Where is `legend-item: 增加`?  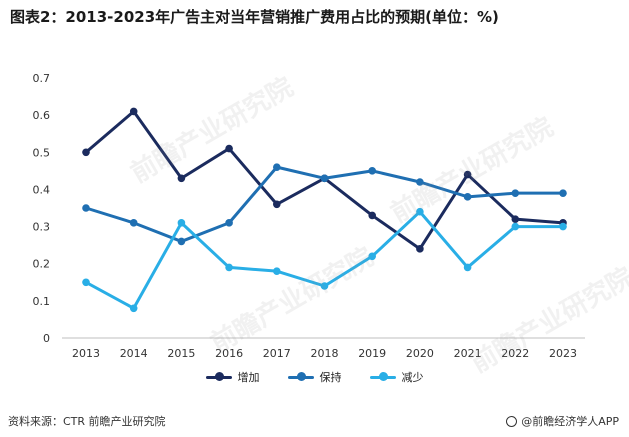
legend-item: 增加 is located at coordinates (232, 377).